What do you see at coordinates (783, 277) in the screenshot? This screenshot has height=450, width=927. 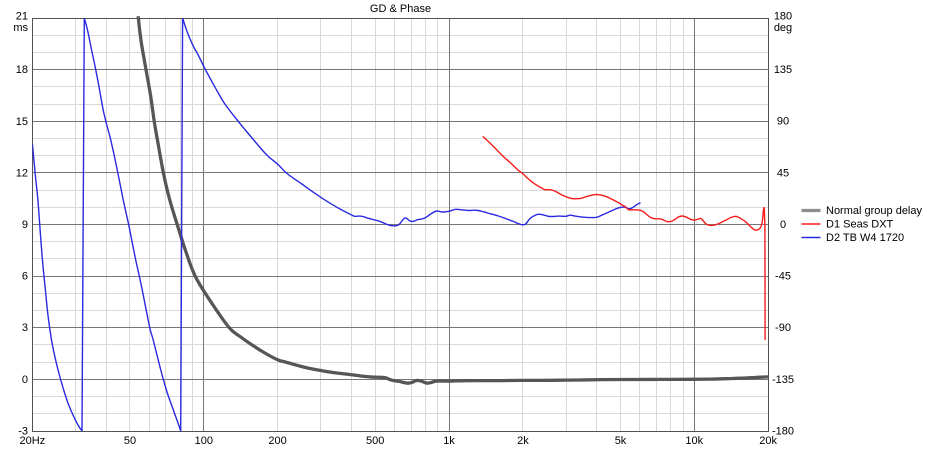 I see `svg-text: -45` at bounding box center [783, 277].